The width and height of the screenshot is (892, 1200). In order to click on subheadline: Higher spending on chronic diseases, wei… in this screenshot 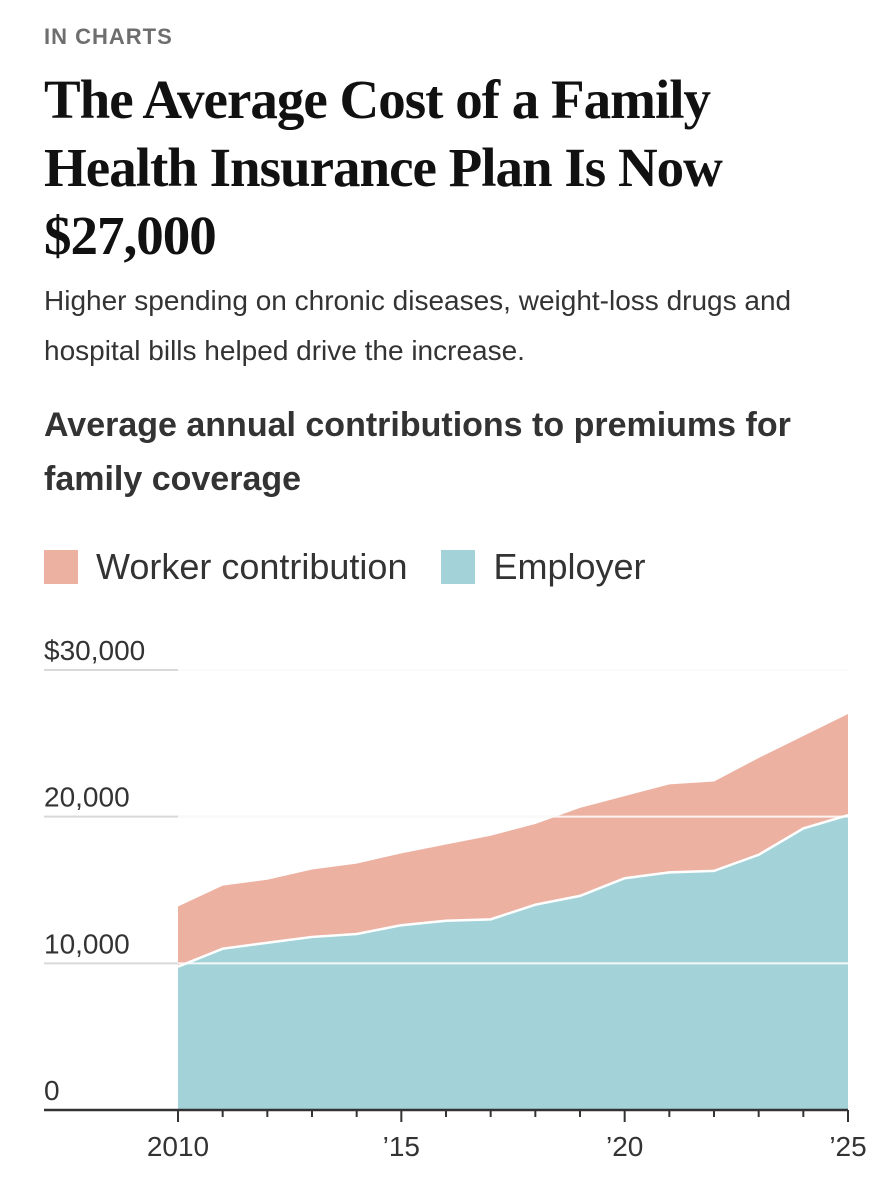, I will do `click(418, 325)`.